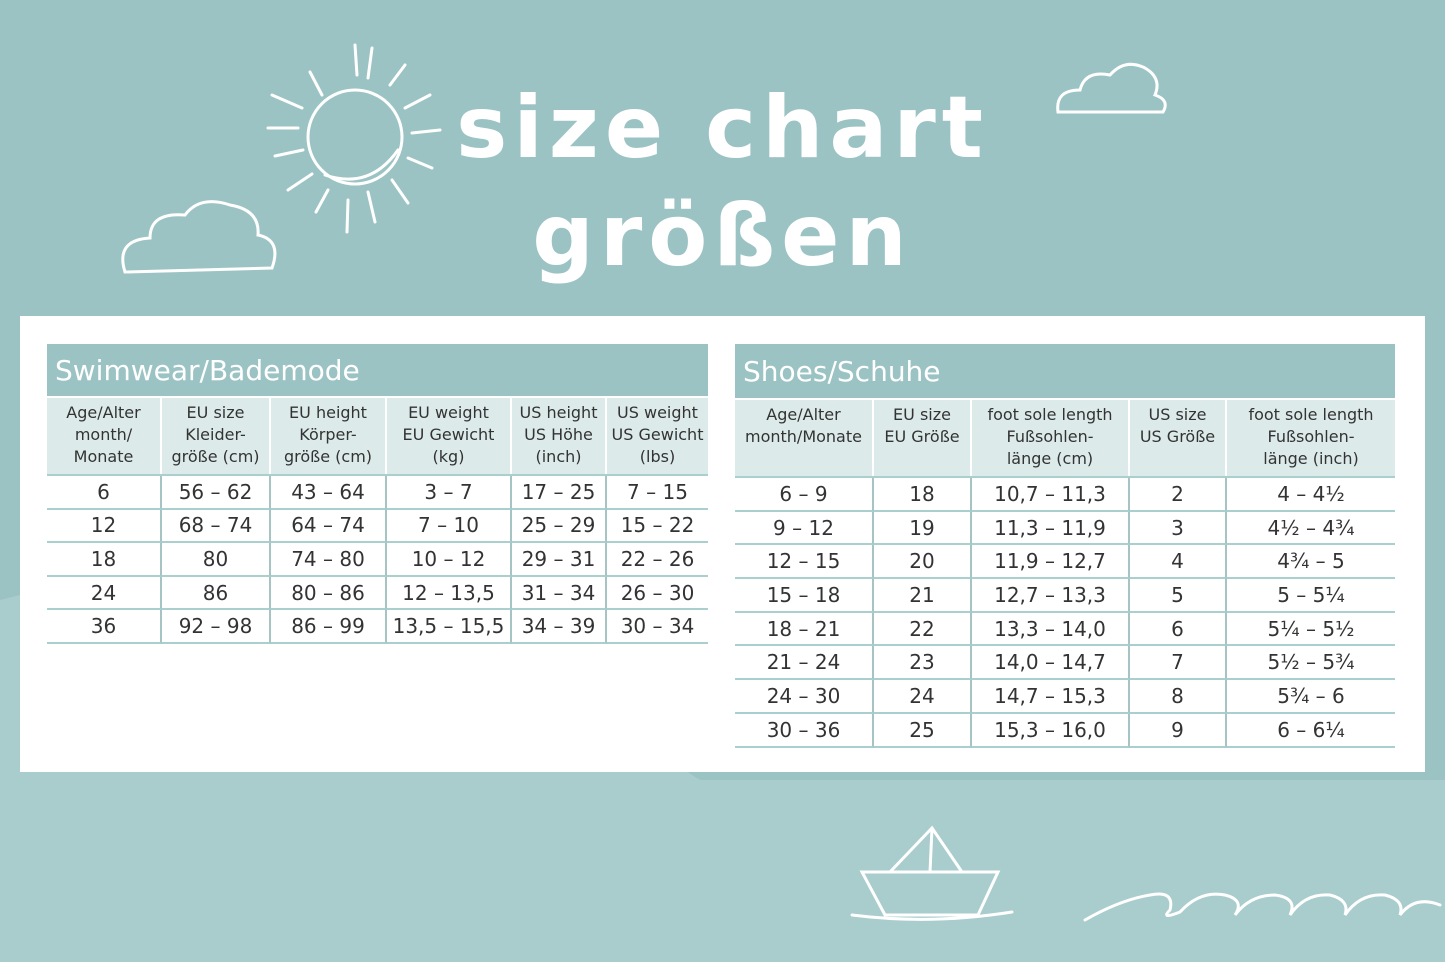 This screenshot has width=1445, height=962. Describe the element at coordinates (329, 526) in the screenshot. I see `data-cell: 64 – 74` at that location.